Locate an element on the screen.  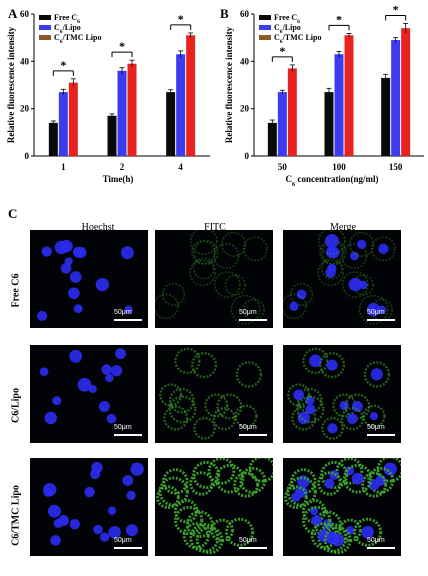
y-axis-label: Relative fluorescence intensity is located at coordinates (11, 84).